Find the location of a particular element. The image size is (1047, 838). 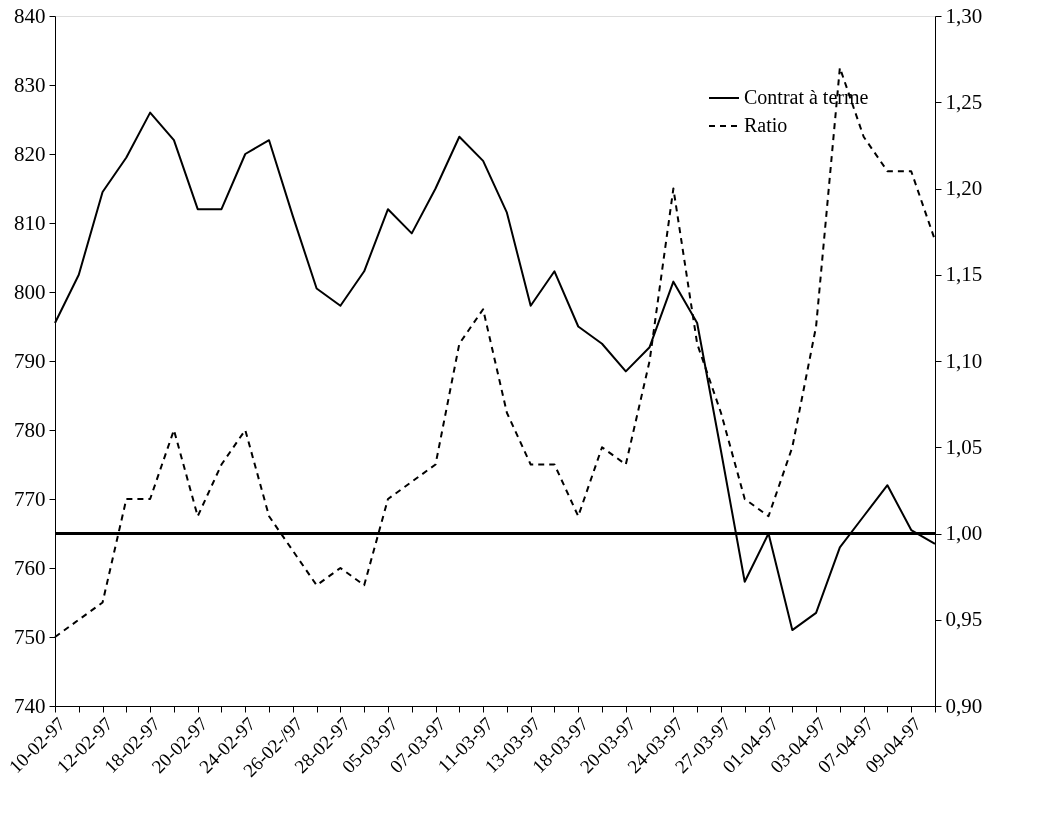

y2-tick-label: 1,00 is located at coordinates (964, 533).